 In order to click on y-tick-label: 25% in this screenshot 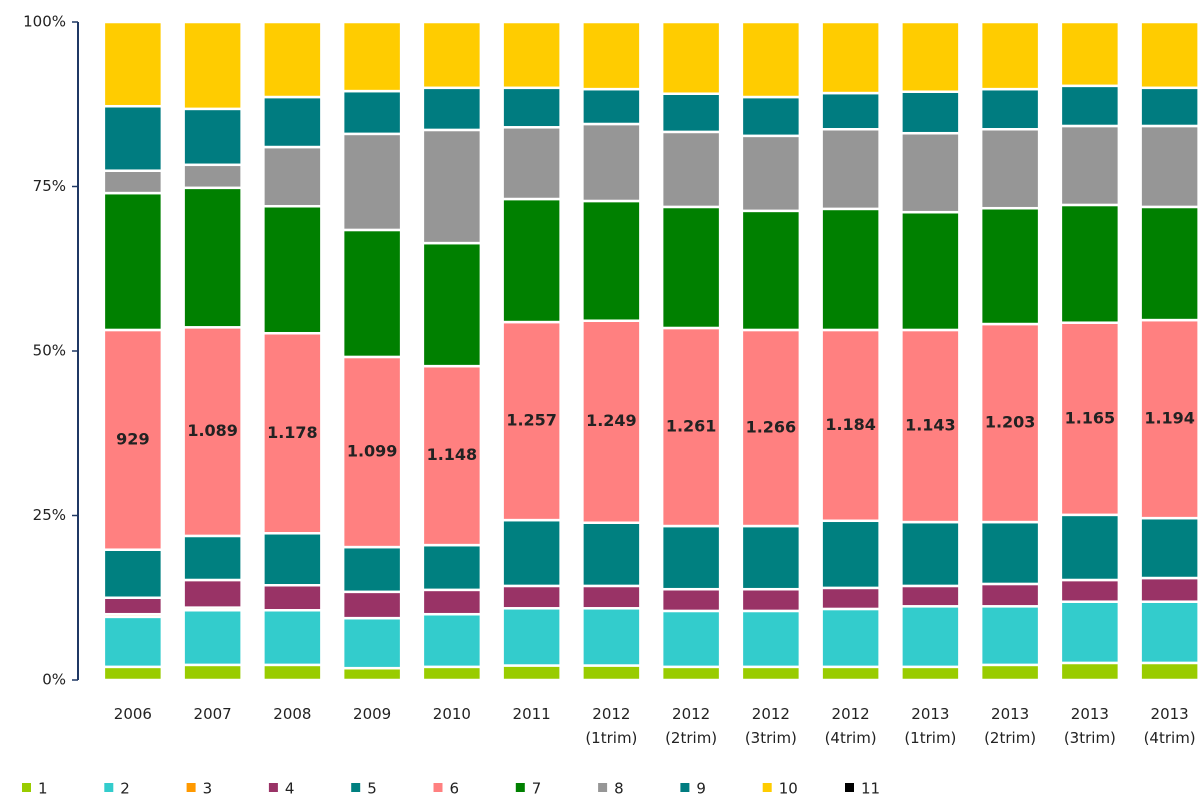, I will do `click(49, 515)`.